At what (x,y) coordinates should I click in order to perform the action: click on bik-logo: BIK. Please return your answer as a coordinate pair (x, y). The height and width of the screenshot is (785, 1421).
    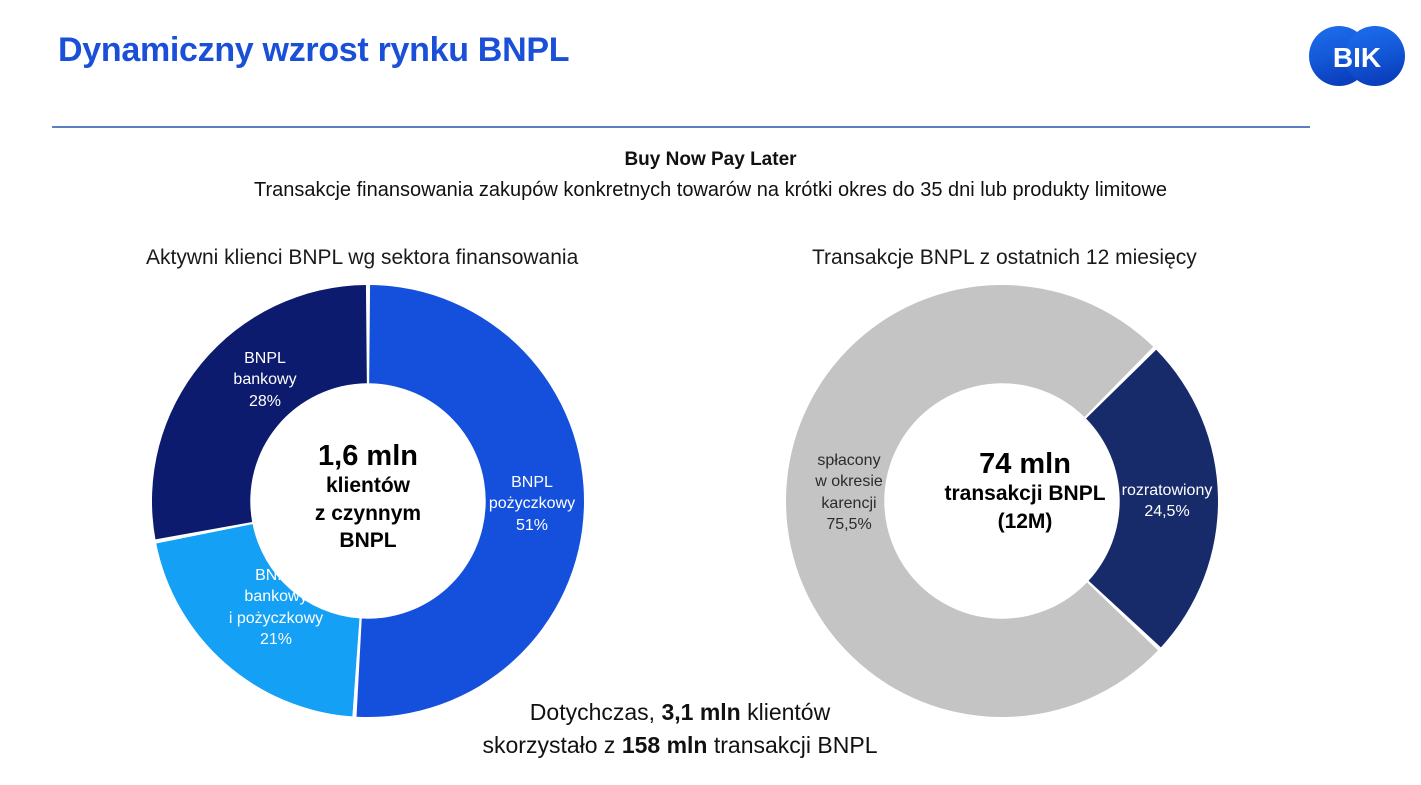
    Looking at the image, I should click on (1357, 56).